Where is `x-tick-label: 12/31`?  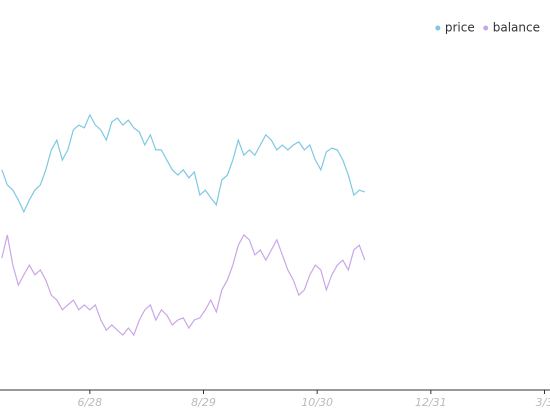 x-tick-label: 12/31 is located at coordinates (431, 402).